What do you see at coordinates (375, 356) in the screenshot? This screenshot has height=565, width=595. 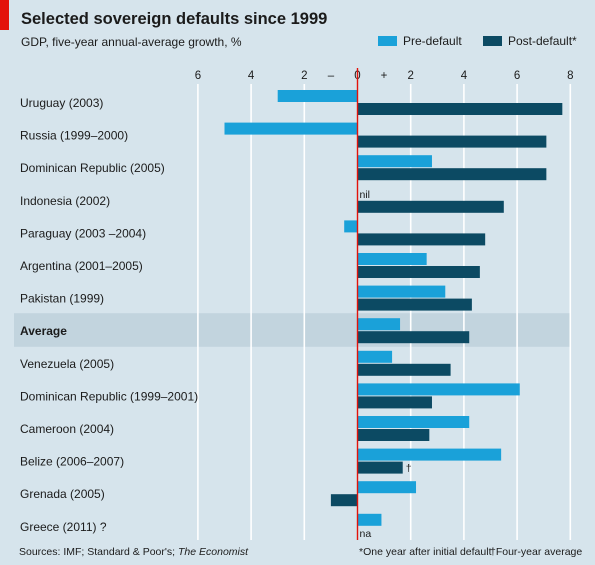 I see `bar-pre-default-venezuela-2005` at bounding box center [375, 356].